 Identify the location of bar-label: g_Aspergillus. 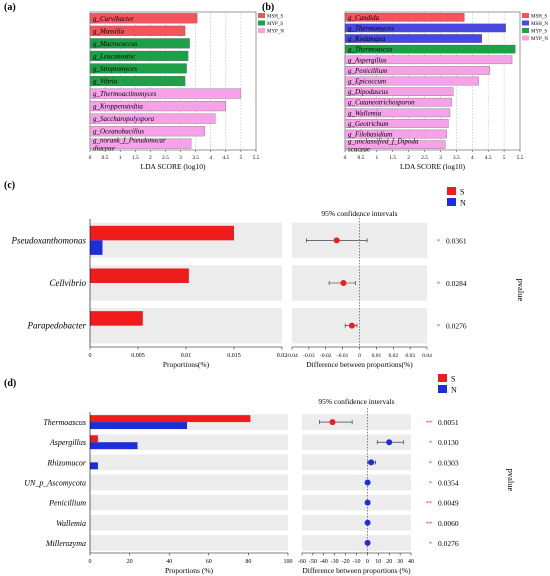
(367, 60).